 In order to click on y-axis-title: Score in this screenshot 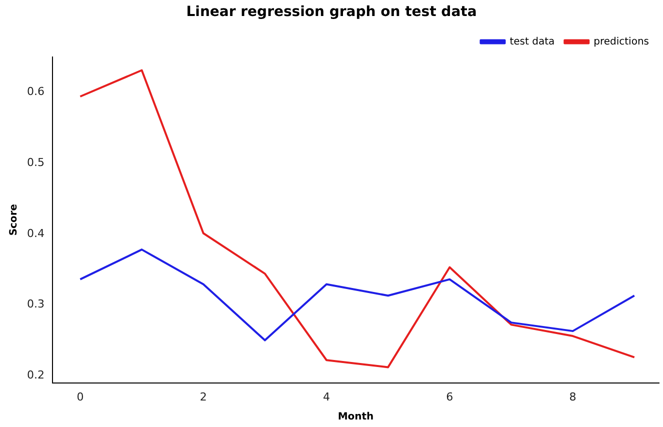, I will do `click(14, 220)`.